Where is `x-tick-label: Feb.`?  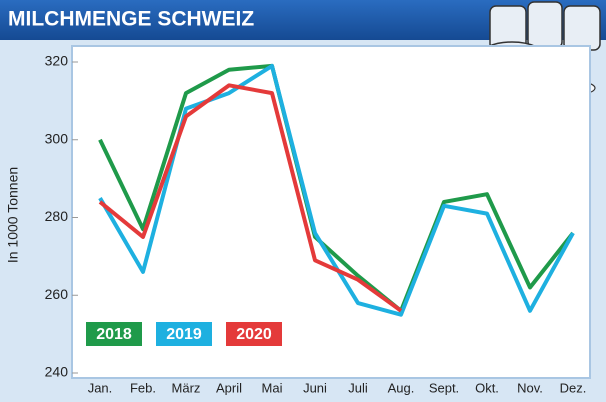 x-tick-label: Feb. is located at coordinates (143, 387).